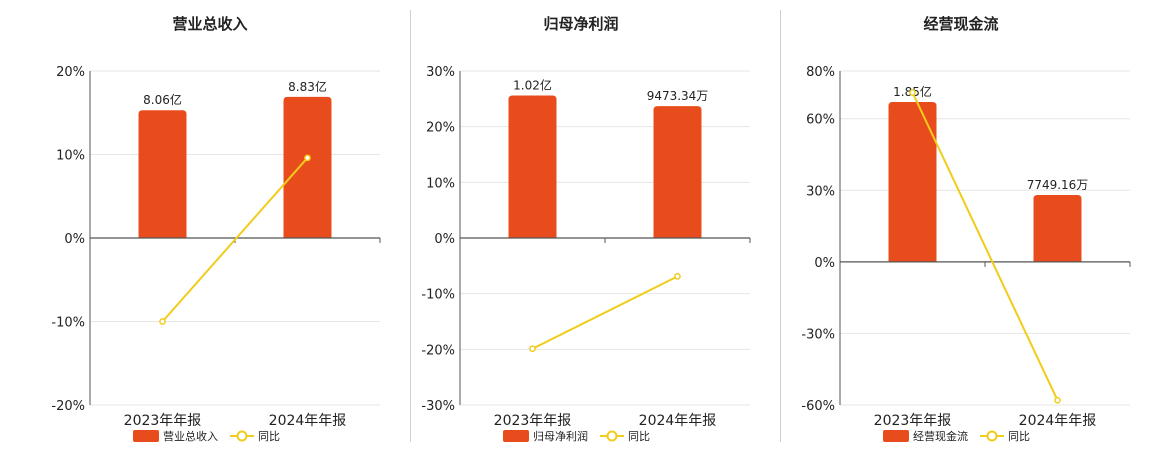 The image size is (1160, 454). What do you see at coordinates (209, 24) in the screenshot?
I see `chart-title: 营业总收入` at bounding box center [209, 24].